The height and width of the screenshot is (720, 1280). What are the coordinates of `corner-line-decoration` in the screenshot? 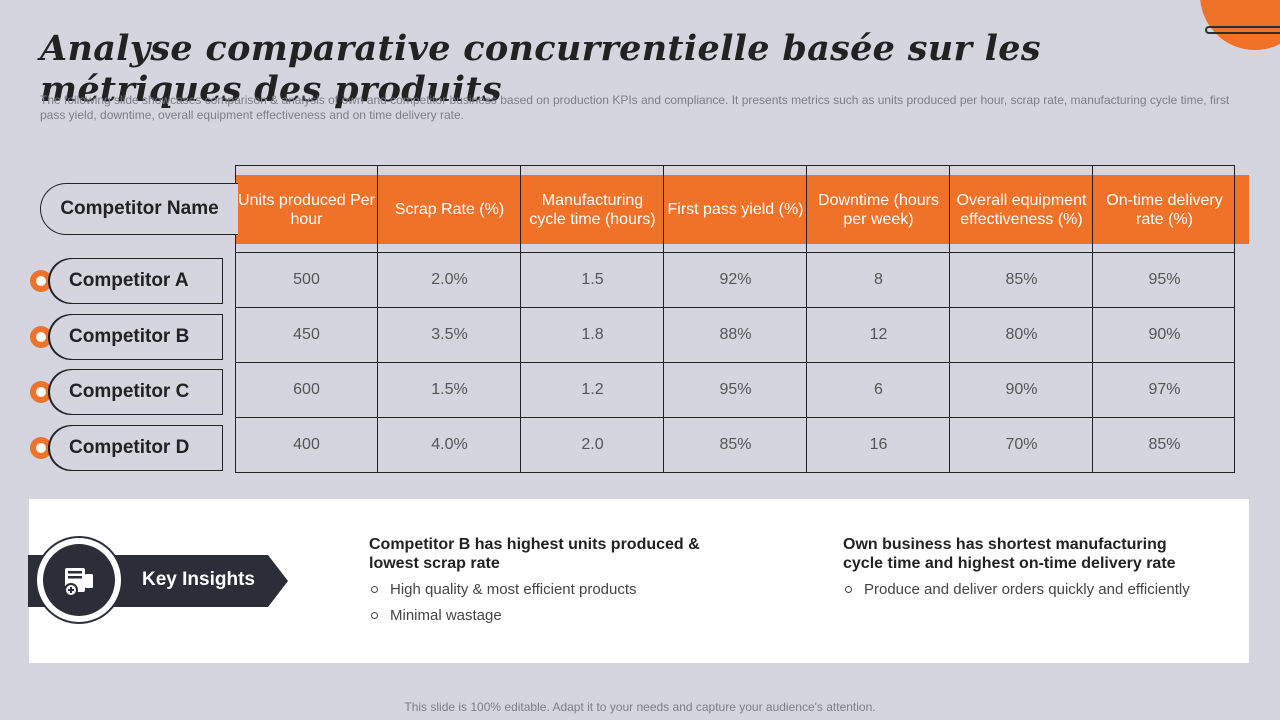 It's located at (1242, 30).